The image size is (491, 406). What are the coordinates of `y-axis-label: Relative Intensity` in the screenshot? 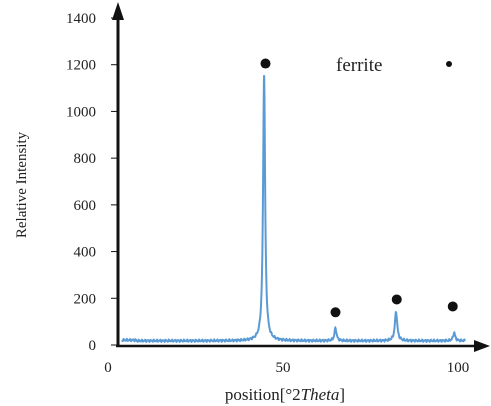 It's located at (22, 184).